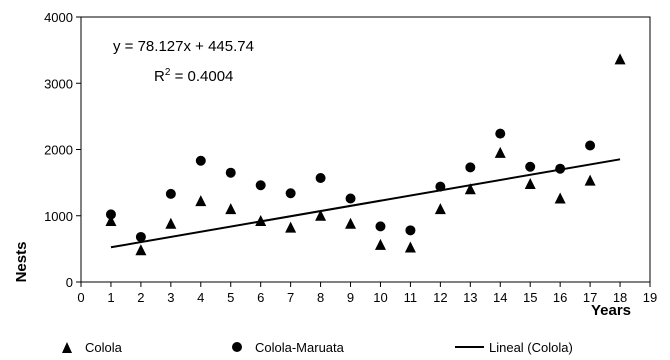  I want to click on x-tick-label: 13, so click(470, 297).